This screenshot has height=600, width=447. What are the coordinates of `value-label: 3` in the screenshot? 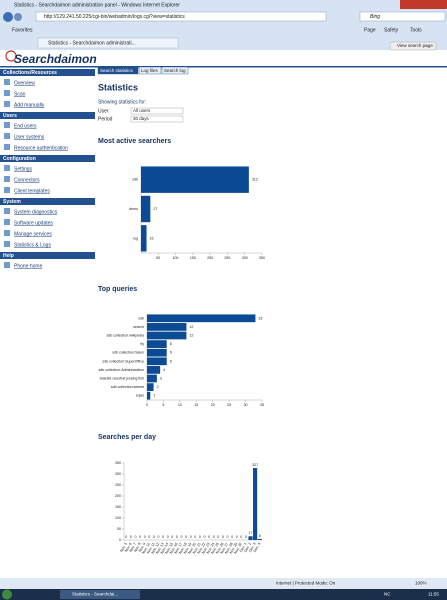 It's located at (161, 378).